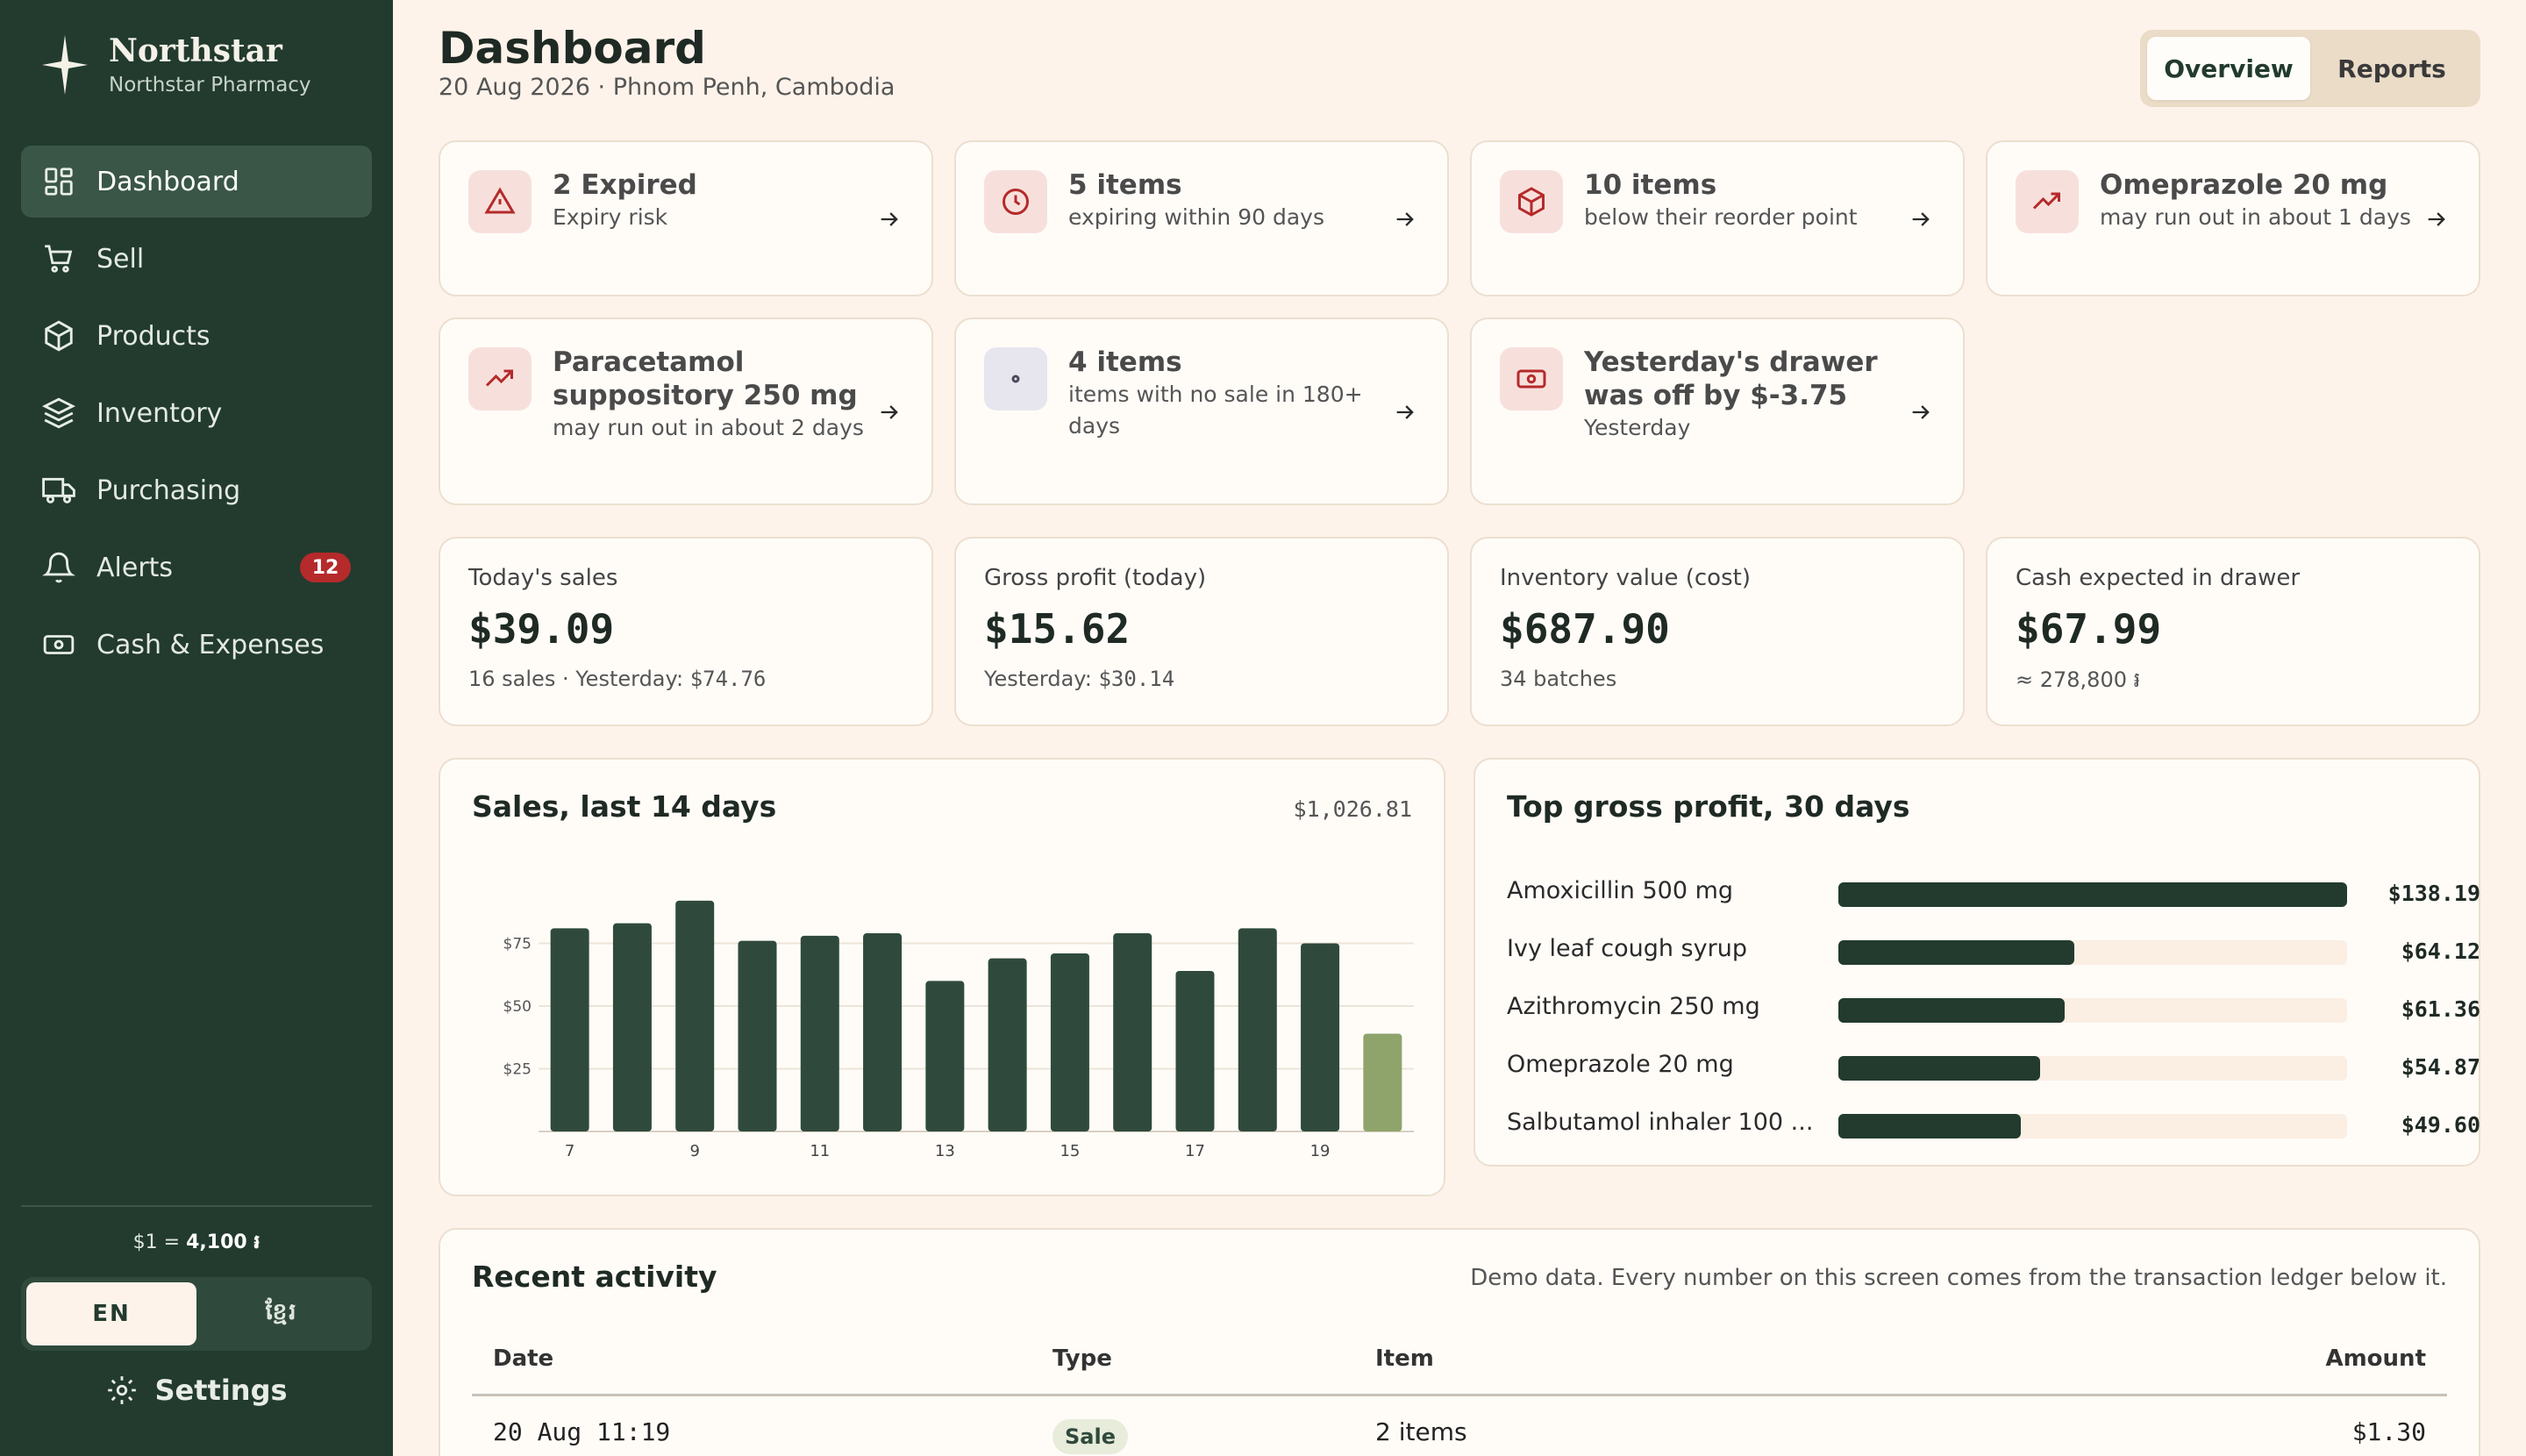  What do you see at coordinates (196, 1206) in the screenshot?
I see `sidebar-divider` at bounding box center [196, 1206].